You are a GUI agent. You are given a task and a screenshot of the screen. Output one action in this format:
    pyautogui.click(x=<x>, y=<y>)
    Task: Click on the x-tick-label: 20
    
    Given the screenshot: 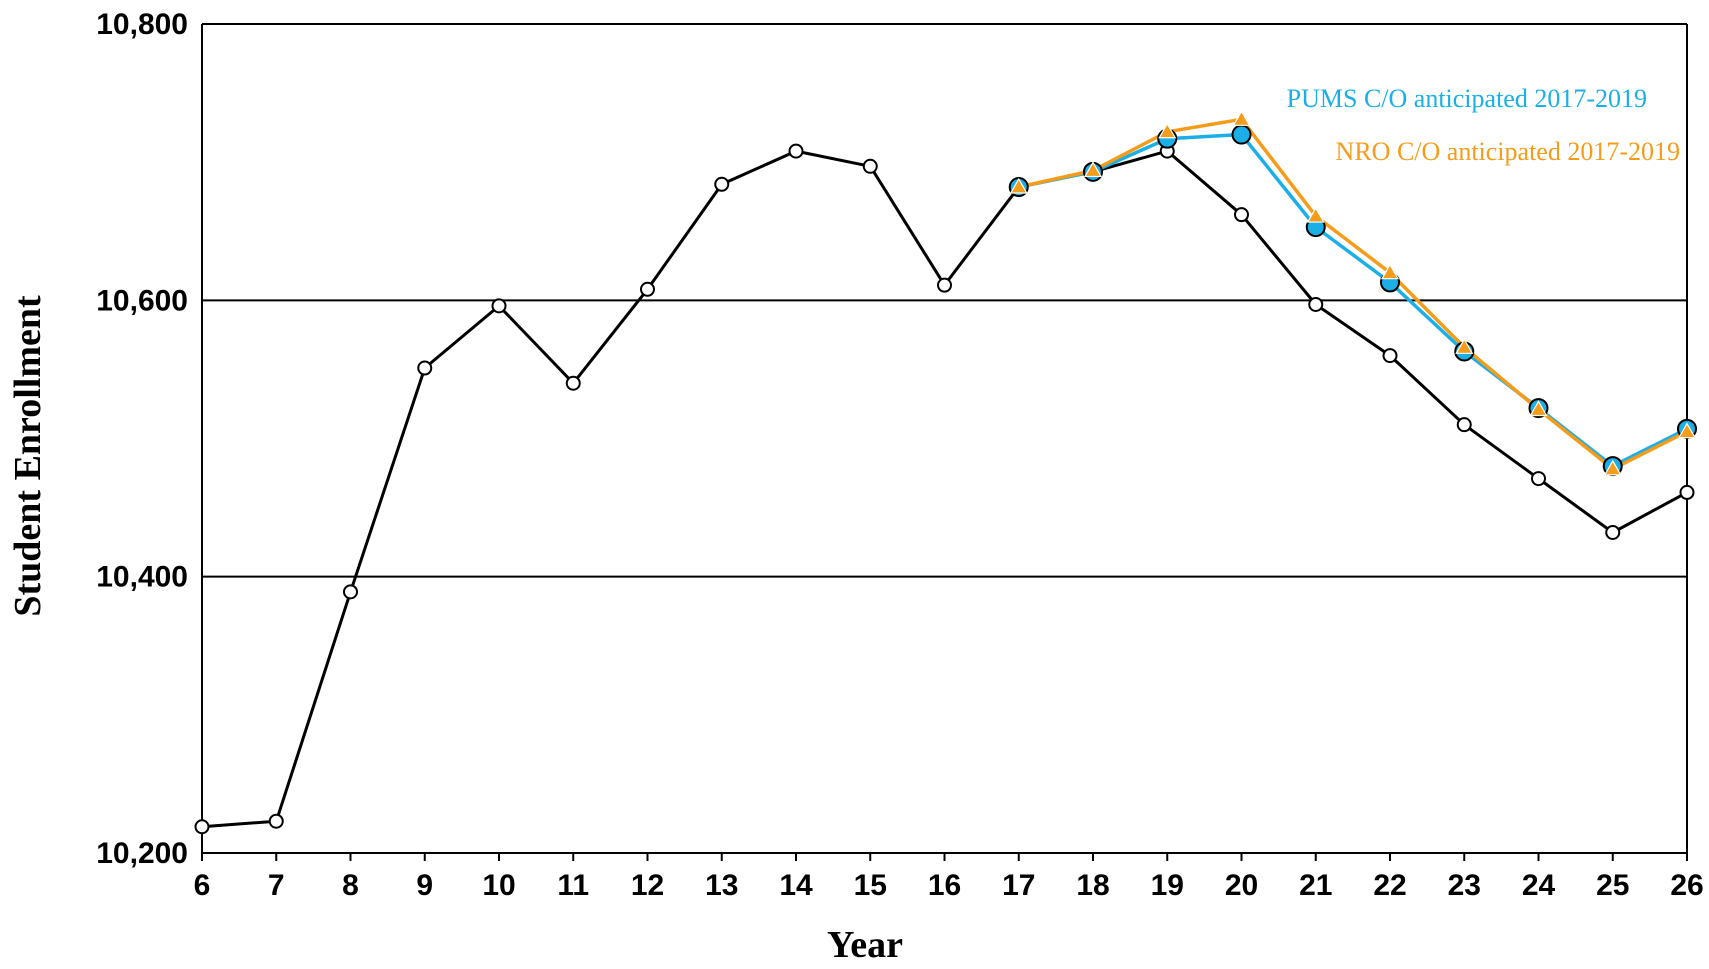 What is the action you would take?
    pyautogui.click(x=1241, y=885)
    